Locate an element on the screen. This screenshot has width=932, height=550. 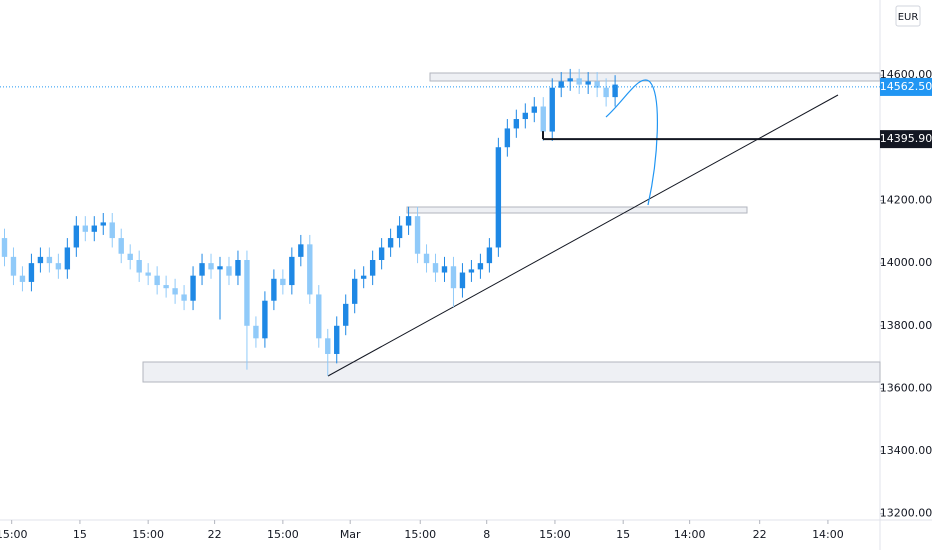
x-tick-label: Mar is located at coordinates (350, 534).